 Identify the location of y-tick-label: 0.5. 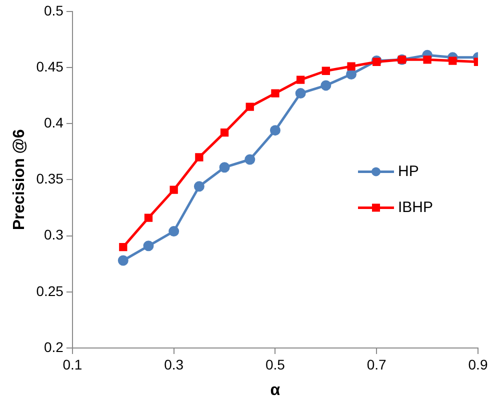
(54, 10).